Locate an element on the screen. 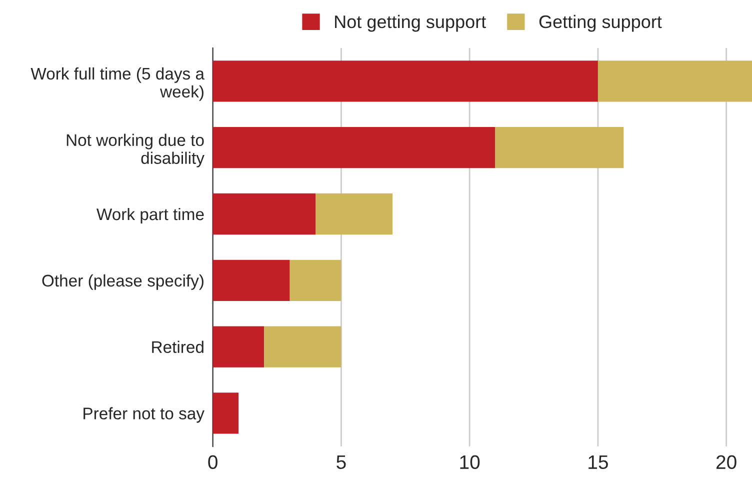 The image size is (752, 480). legend-label: Getting support is located at coordinates (600, 23).